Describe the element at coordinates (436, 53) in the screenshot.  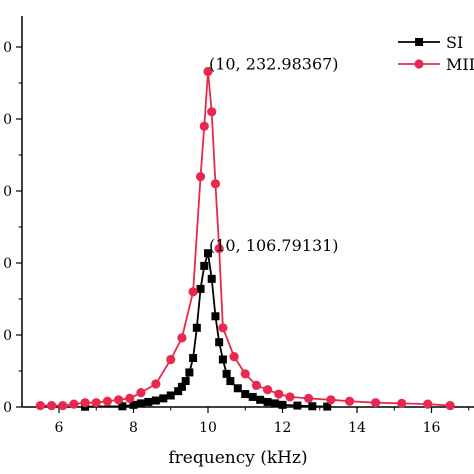
I see `chart-legend: SI MII` at that location.